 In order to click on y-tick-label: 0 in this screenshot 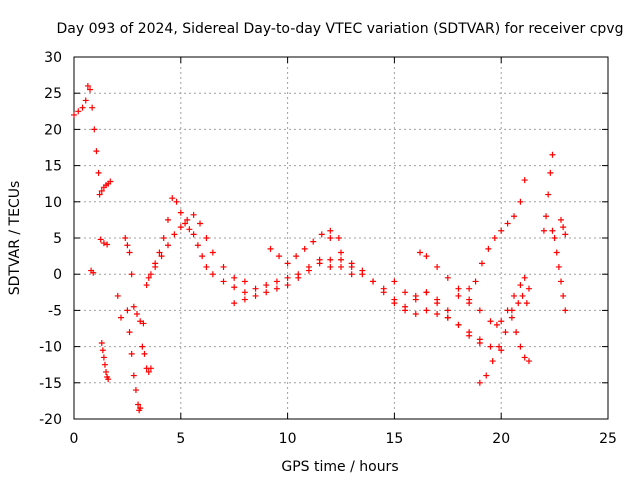, I will do `click(57, 275)`.